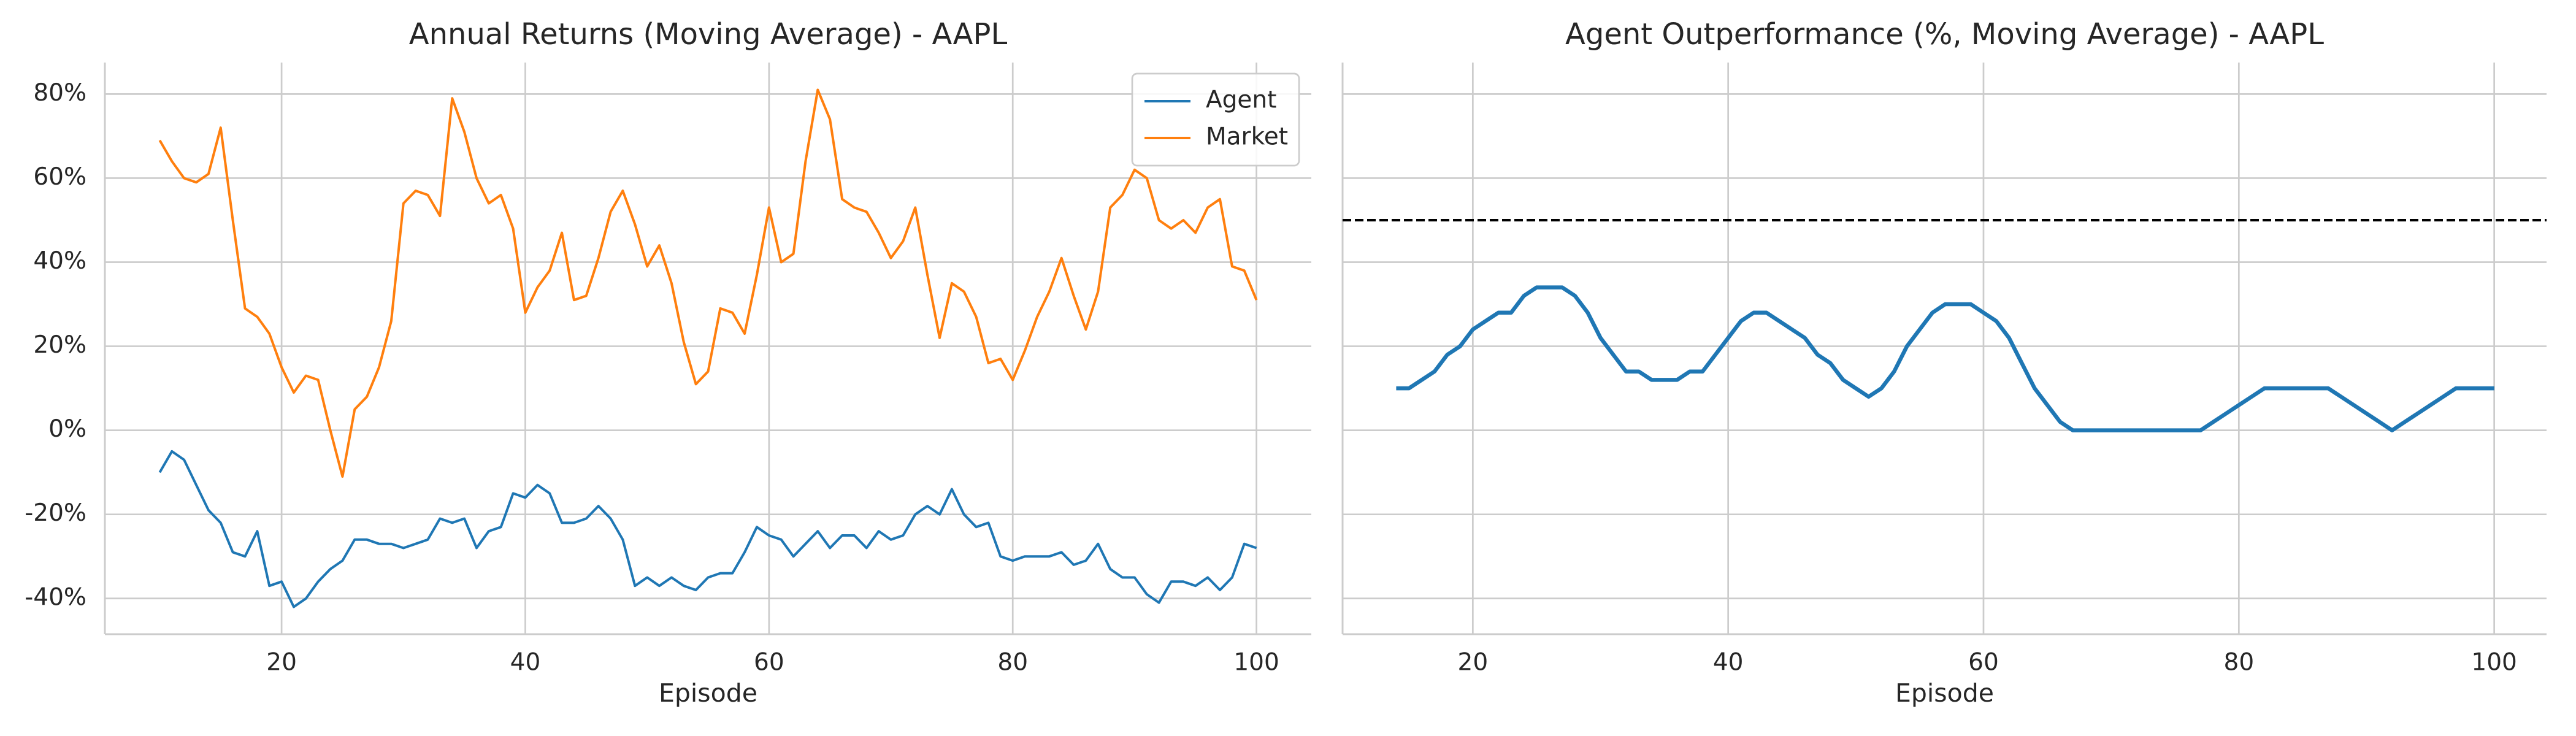 This screenshot has height=736, width=2576. What do you see at coordinates (55, 597) in the screenshot?
I see `y-tick-label: -40%` at bounding box center [55, 597].